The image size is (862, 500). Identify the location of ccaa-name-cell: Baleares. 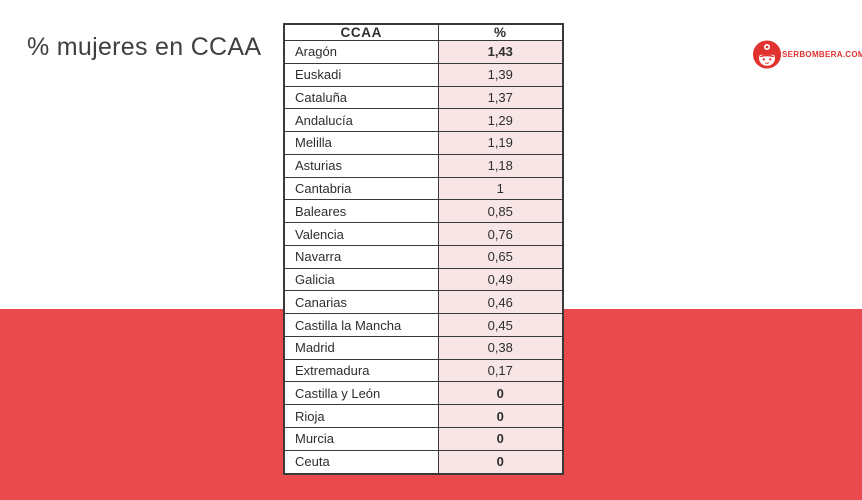
(361, 211).